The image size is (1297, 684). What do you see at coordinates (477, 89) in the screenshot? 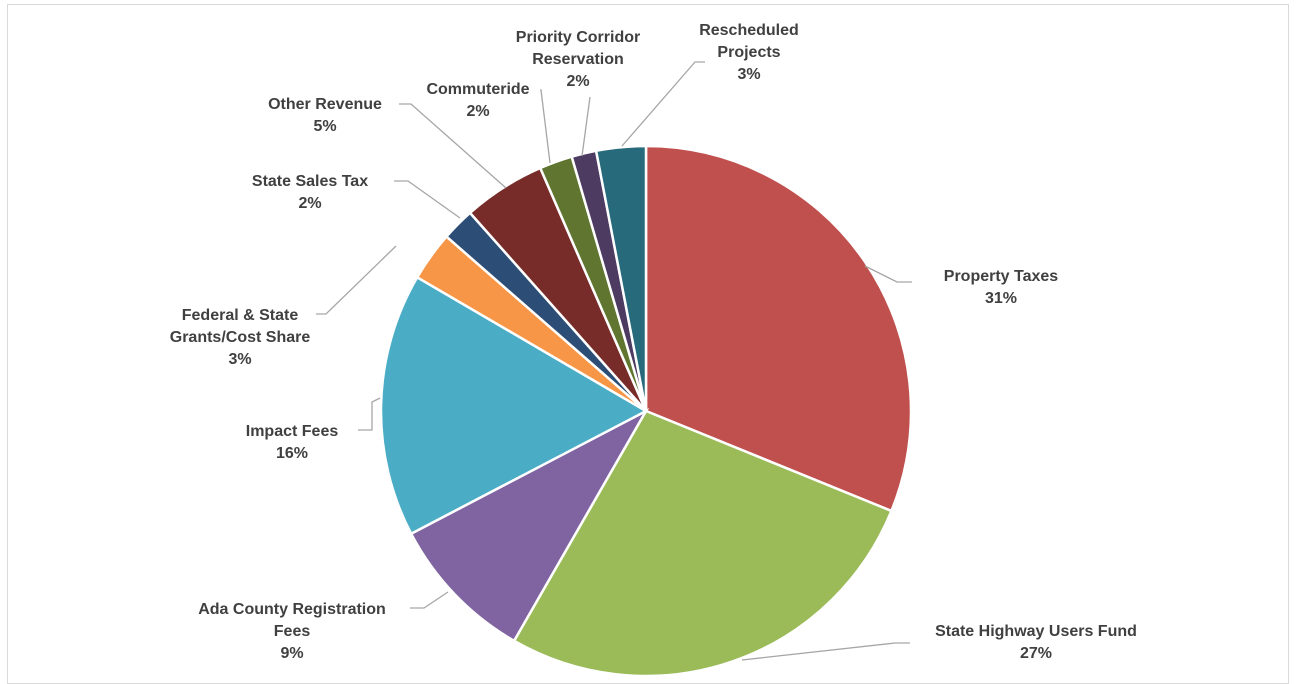
I see `data-label-name: Commuteride` at bounding box center [477, 89].